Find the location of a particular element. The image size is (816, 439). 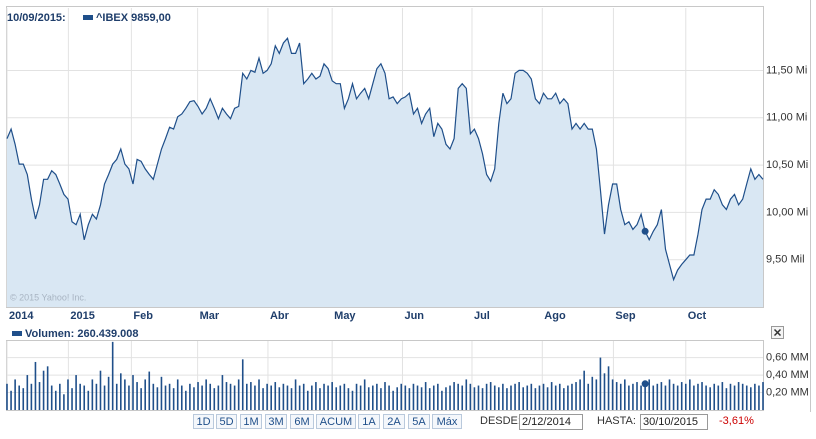

range-button: Máx is located at coordinates (447, 421).